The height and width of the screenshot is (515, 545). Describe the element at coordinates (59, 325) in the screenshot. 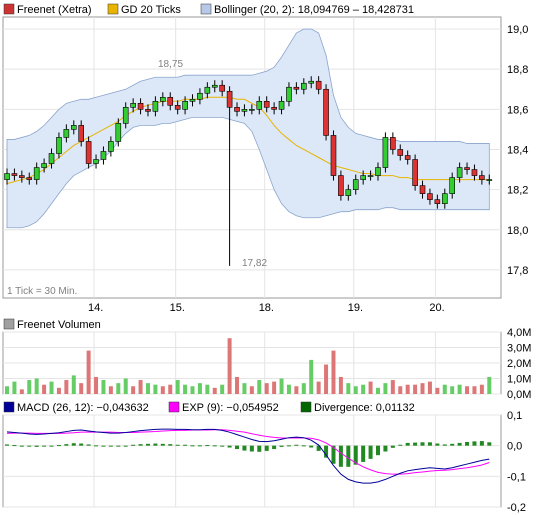

I see `volume-legend-label: Freenet Volumen` at that location.